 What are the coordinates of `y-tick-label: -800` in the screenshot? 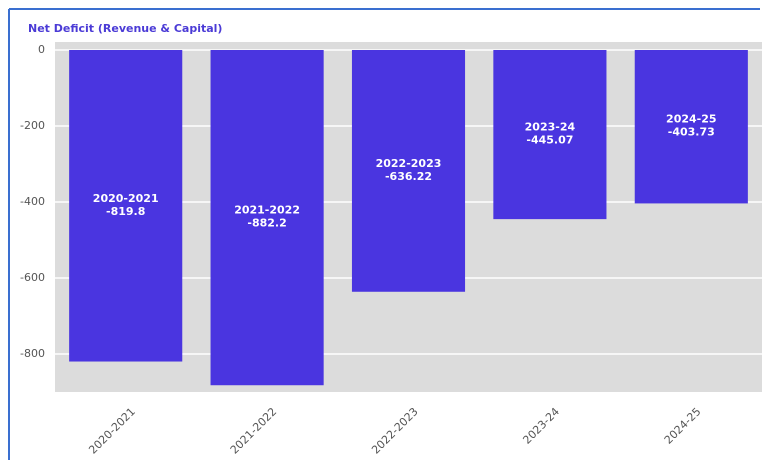 It's located at (32, 353).